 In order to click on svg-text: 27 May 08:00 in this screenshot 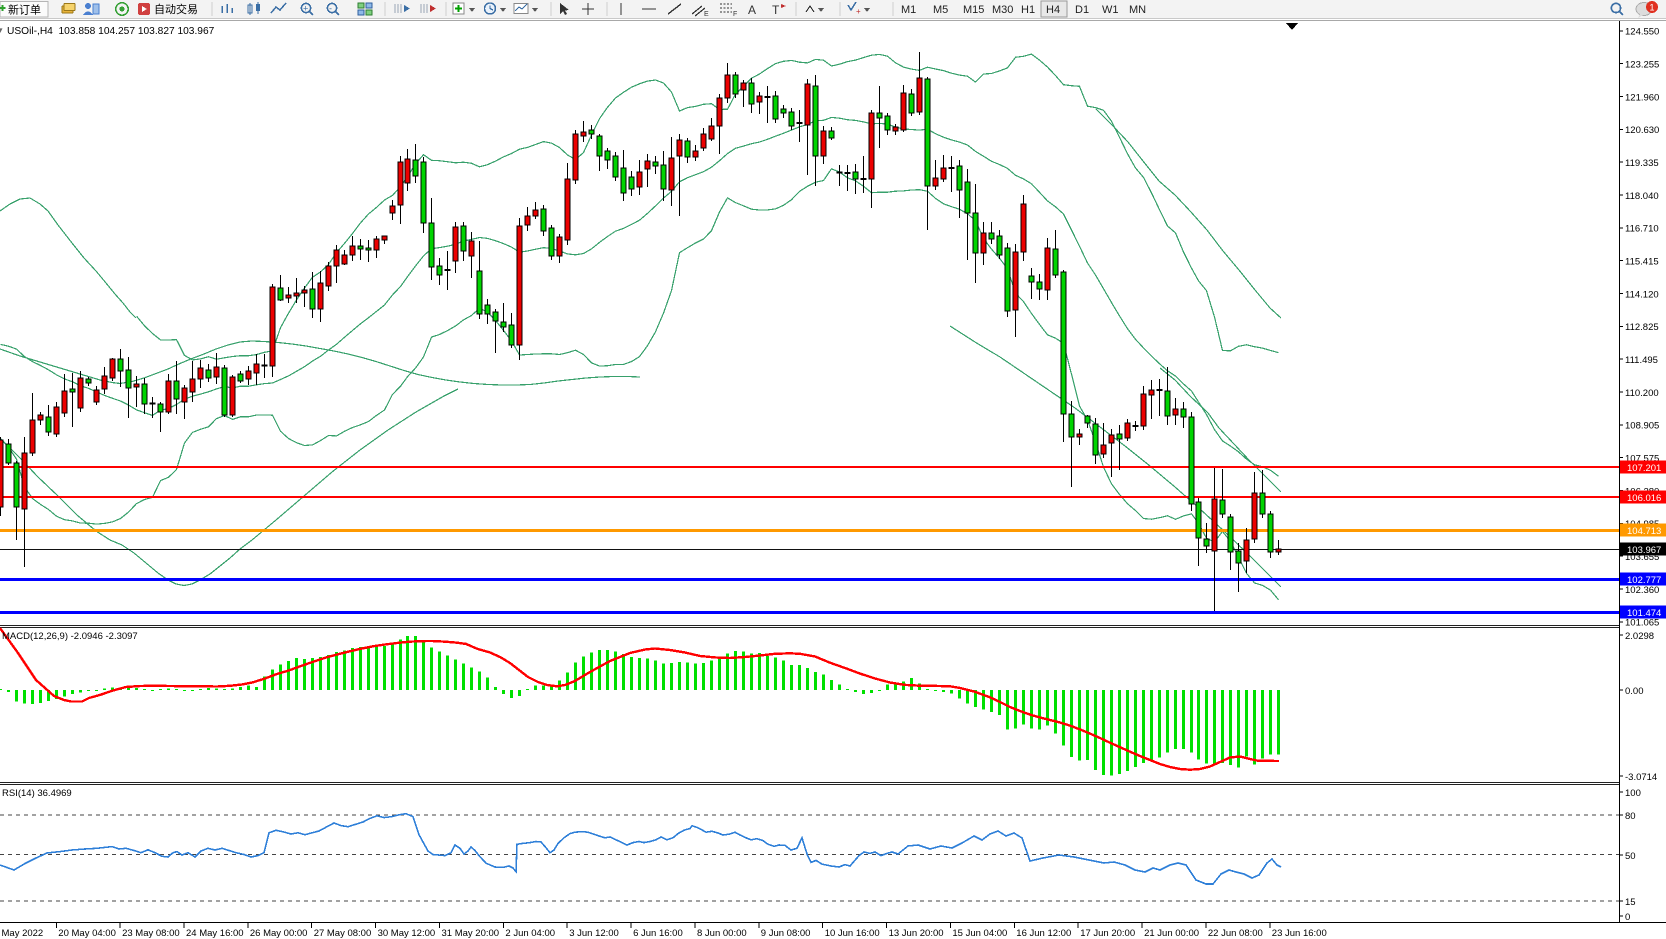, I will do `click(343, 933)`.